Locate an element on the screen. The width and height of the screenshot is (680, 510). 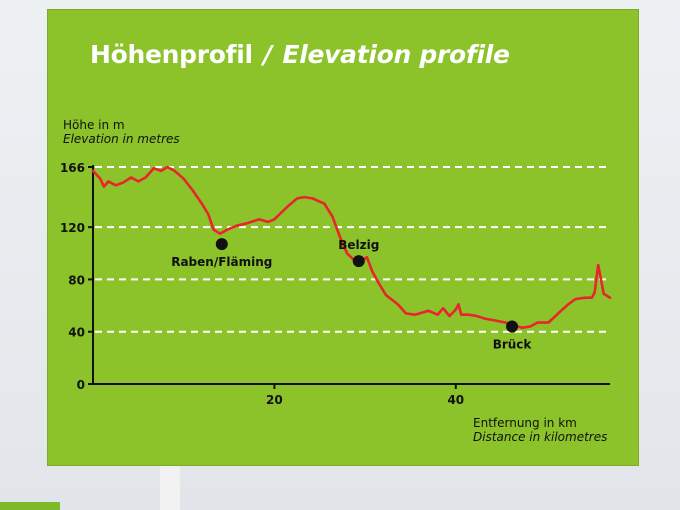
y-axis-label-german: Höhe in m is located at coordinates (94, 125).